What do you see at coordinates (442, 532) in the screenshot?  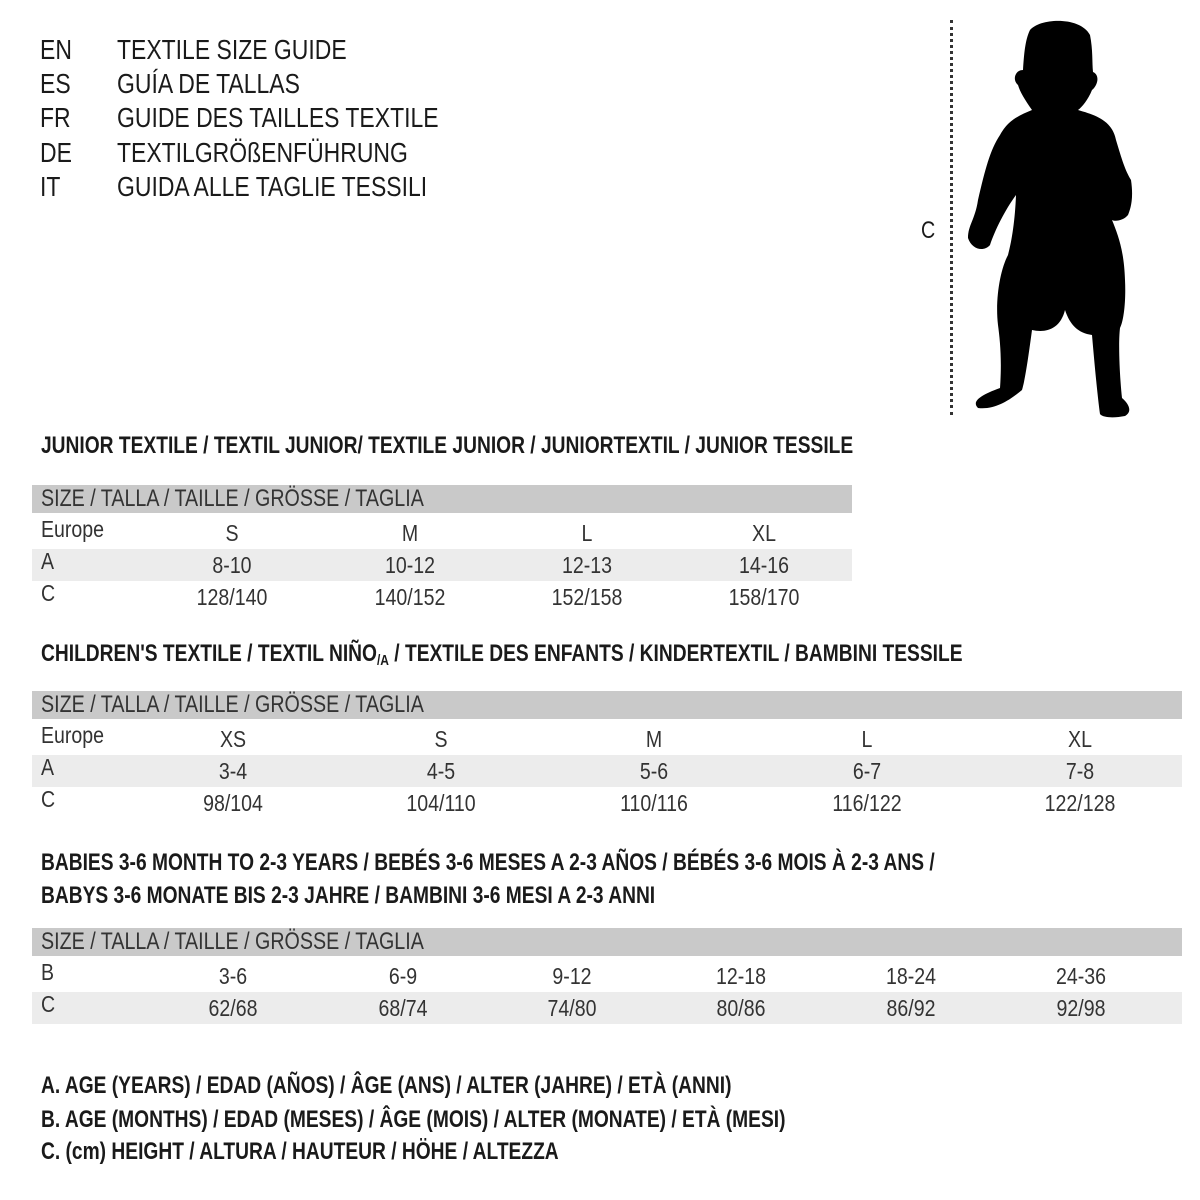 I see `table-row: Europe S M L XL` at bounding box center [442, 532].